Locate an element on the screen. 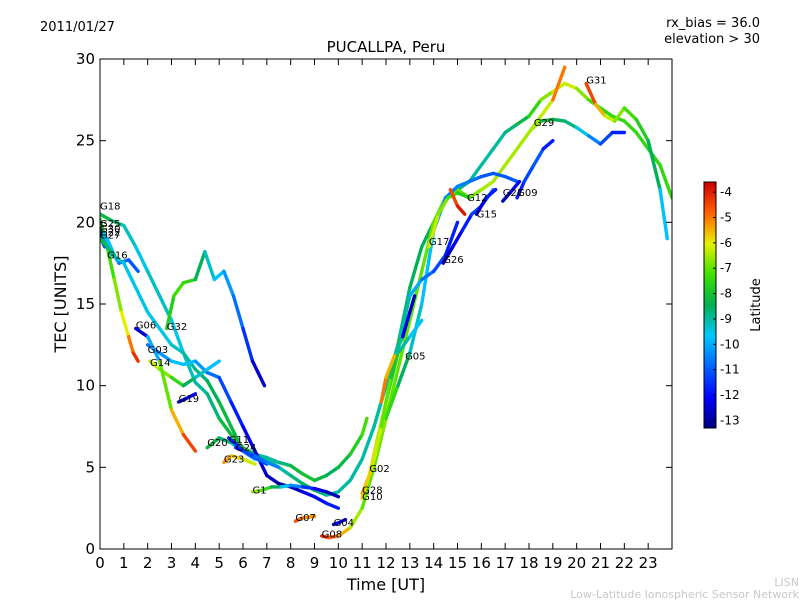  track-G19 is located at coordinates (187, 398).